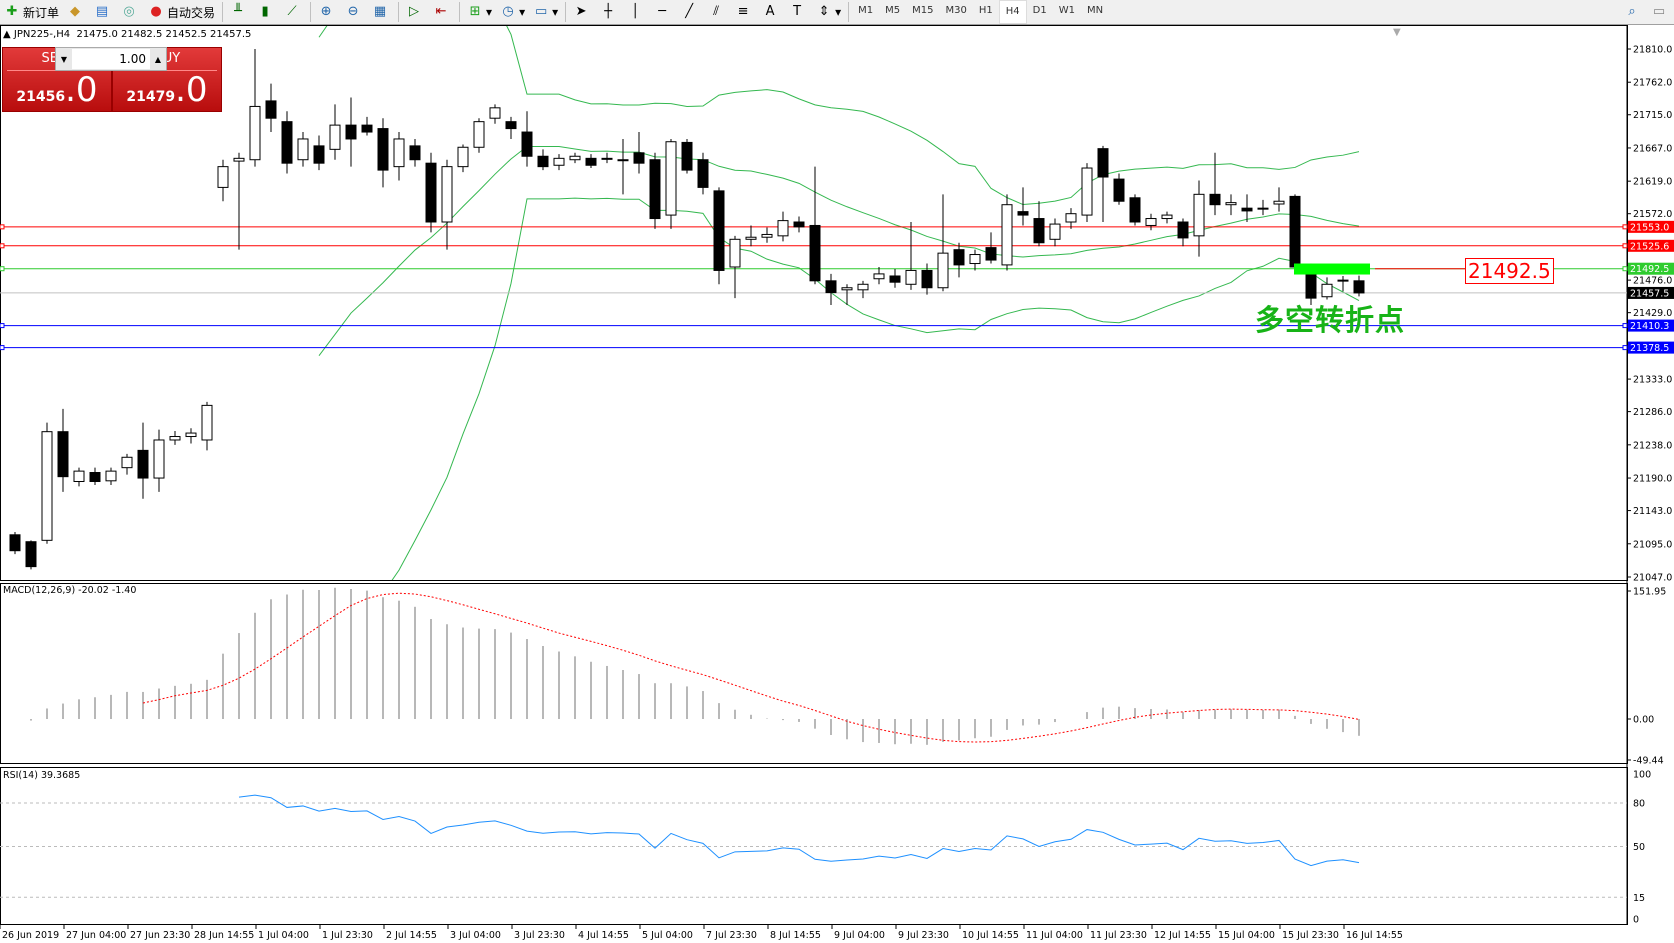 The width and height of the screenshot is (1674, 943). Describe the element at coordinates (41, 12) in the screenshot. I see `new-order-label: 新订单` at that location.